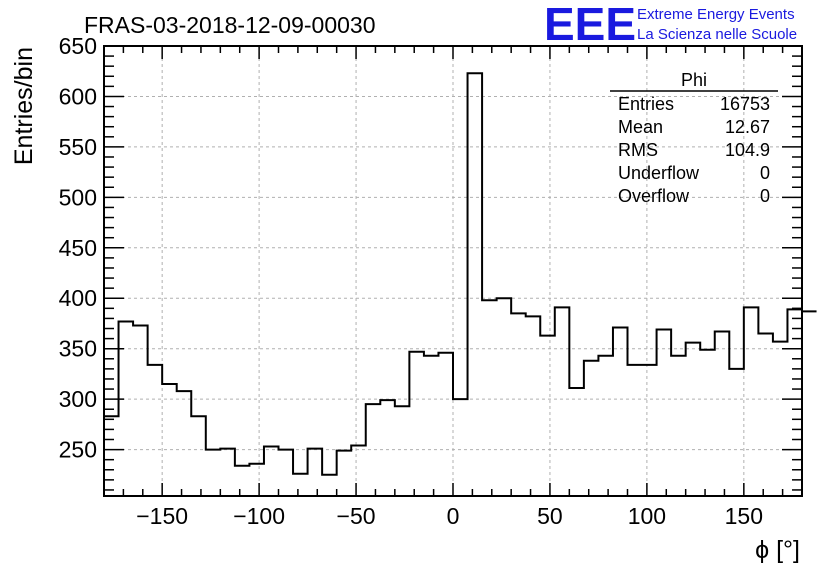 This screenshot has width=836, height=572. What do you see at coordinates (78, 450) in the screenshot?
I see `y-tick-label: 250` at bounding box center [78, 450].